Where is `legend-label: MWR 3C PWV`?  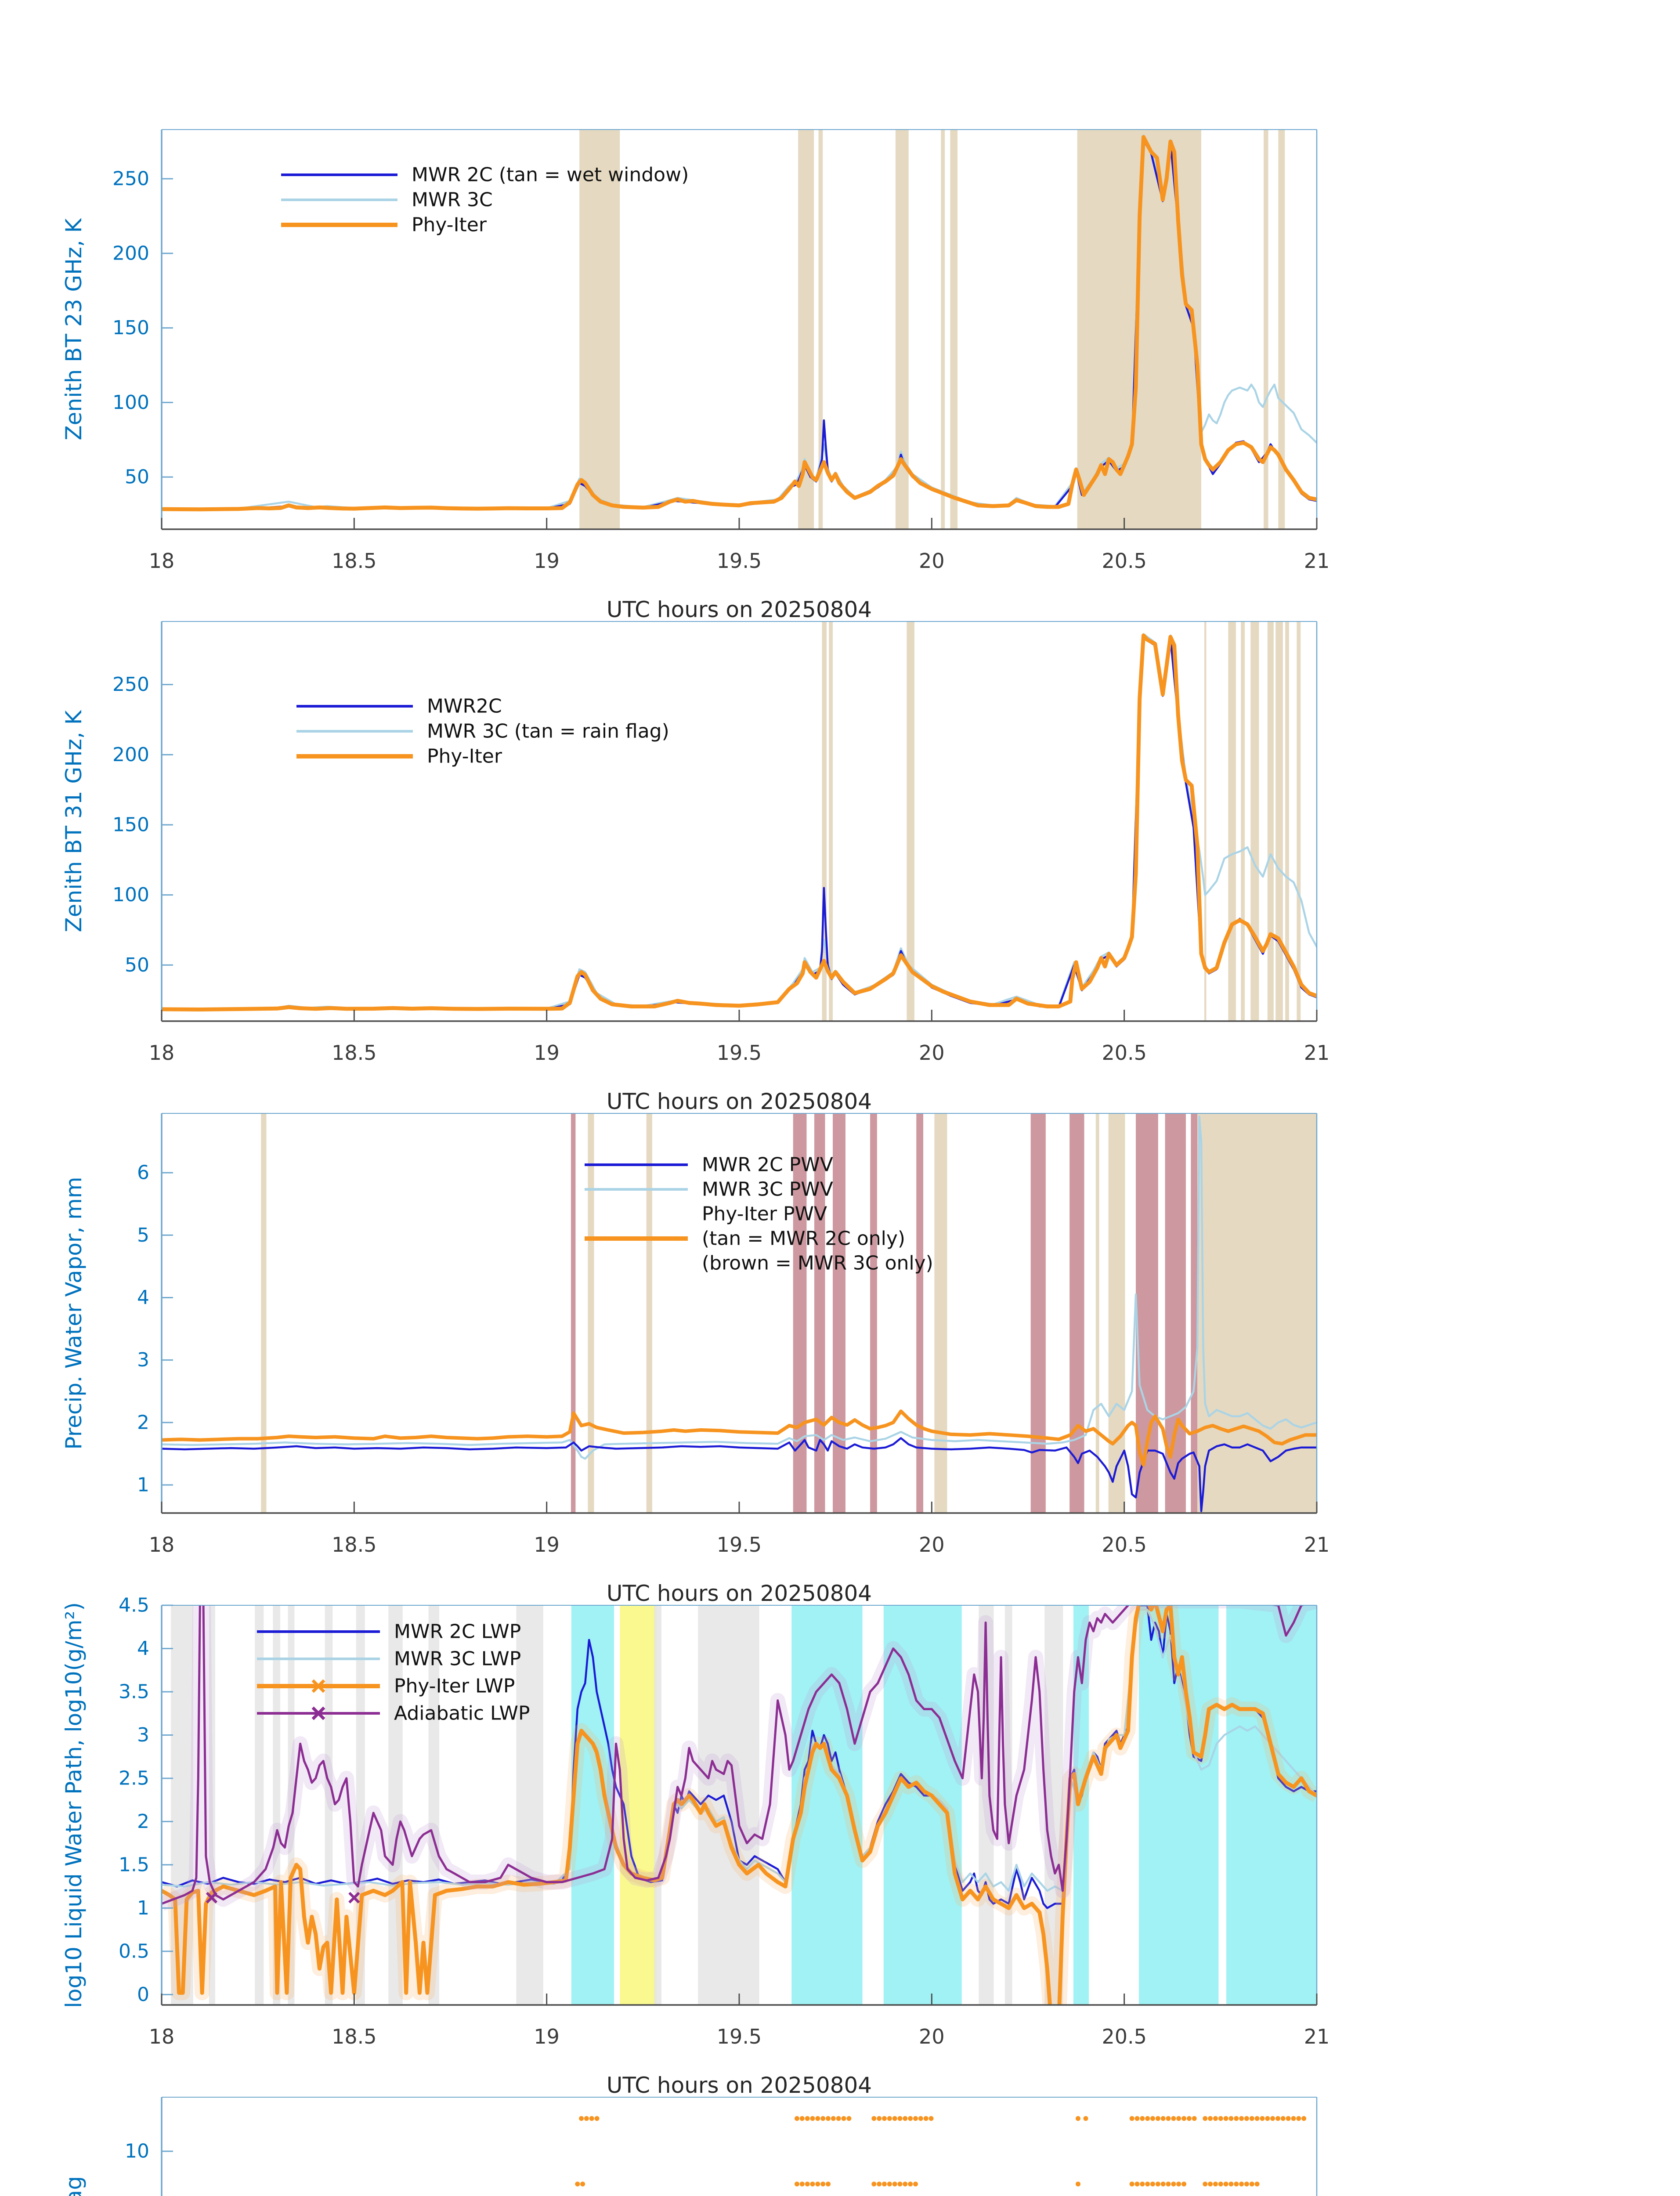 legend-label: MWR 3C PWV is located at coordinates (767, 1189).